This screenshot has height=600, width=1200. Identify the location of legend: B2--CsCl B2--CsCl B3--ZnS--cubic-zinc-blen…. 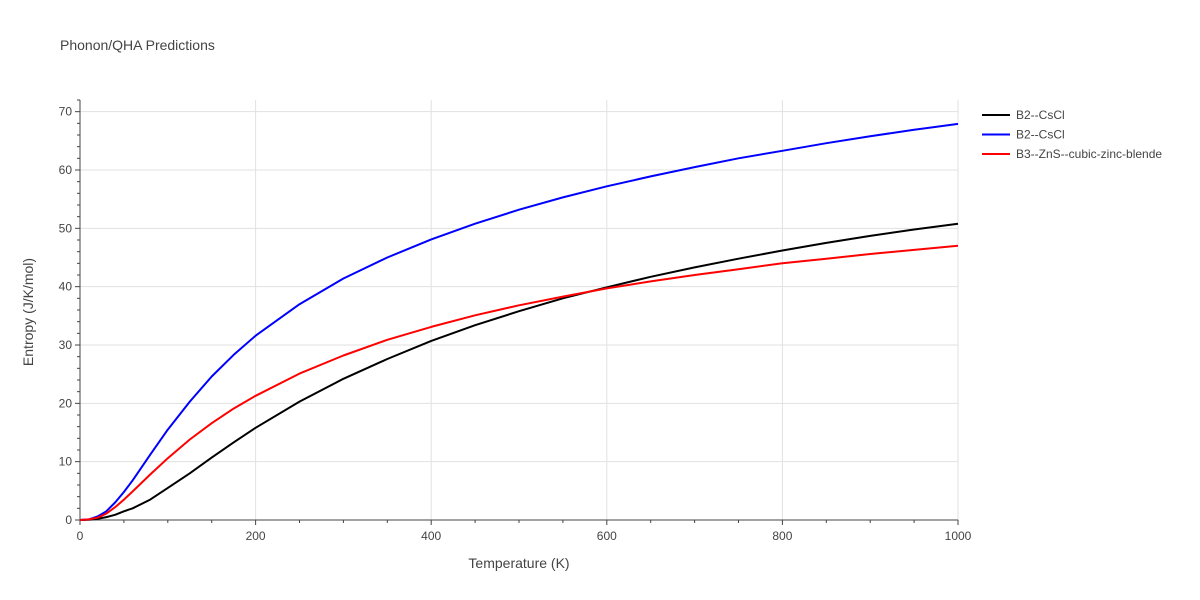
(1072, 134).